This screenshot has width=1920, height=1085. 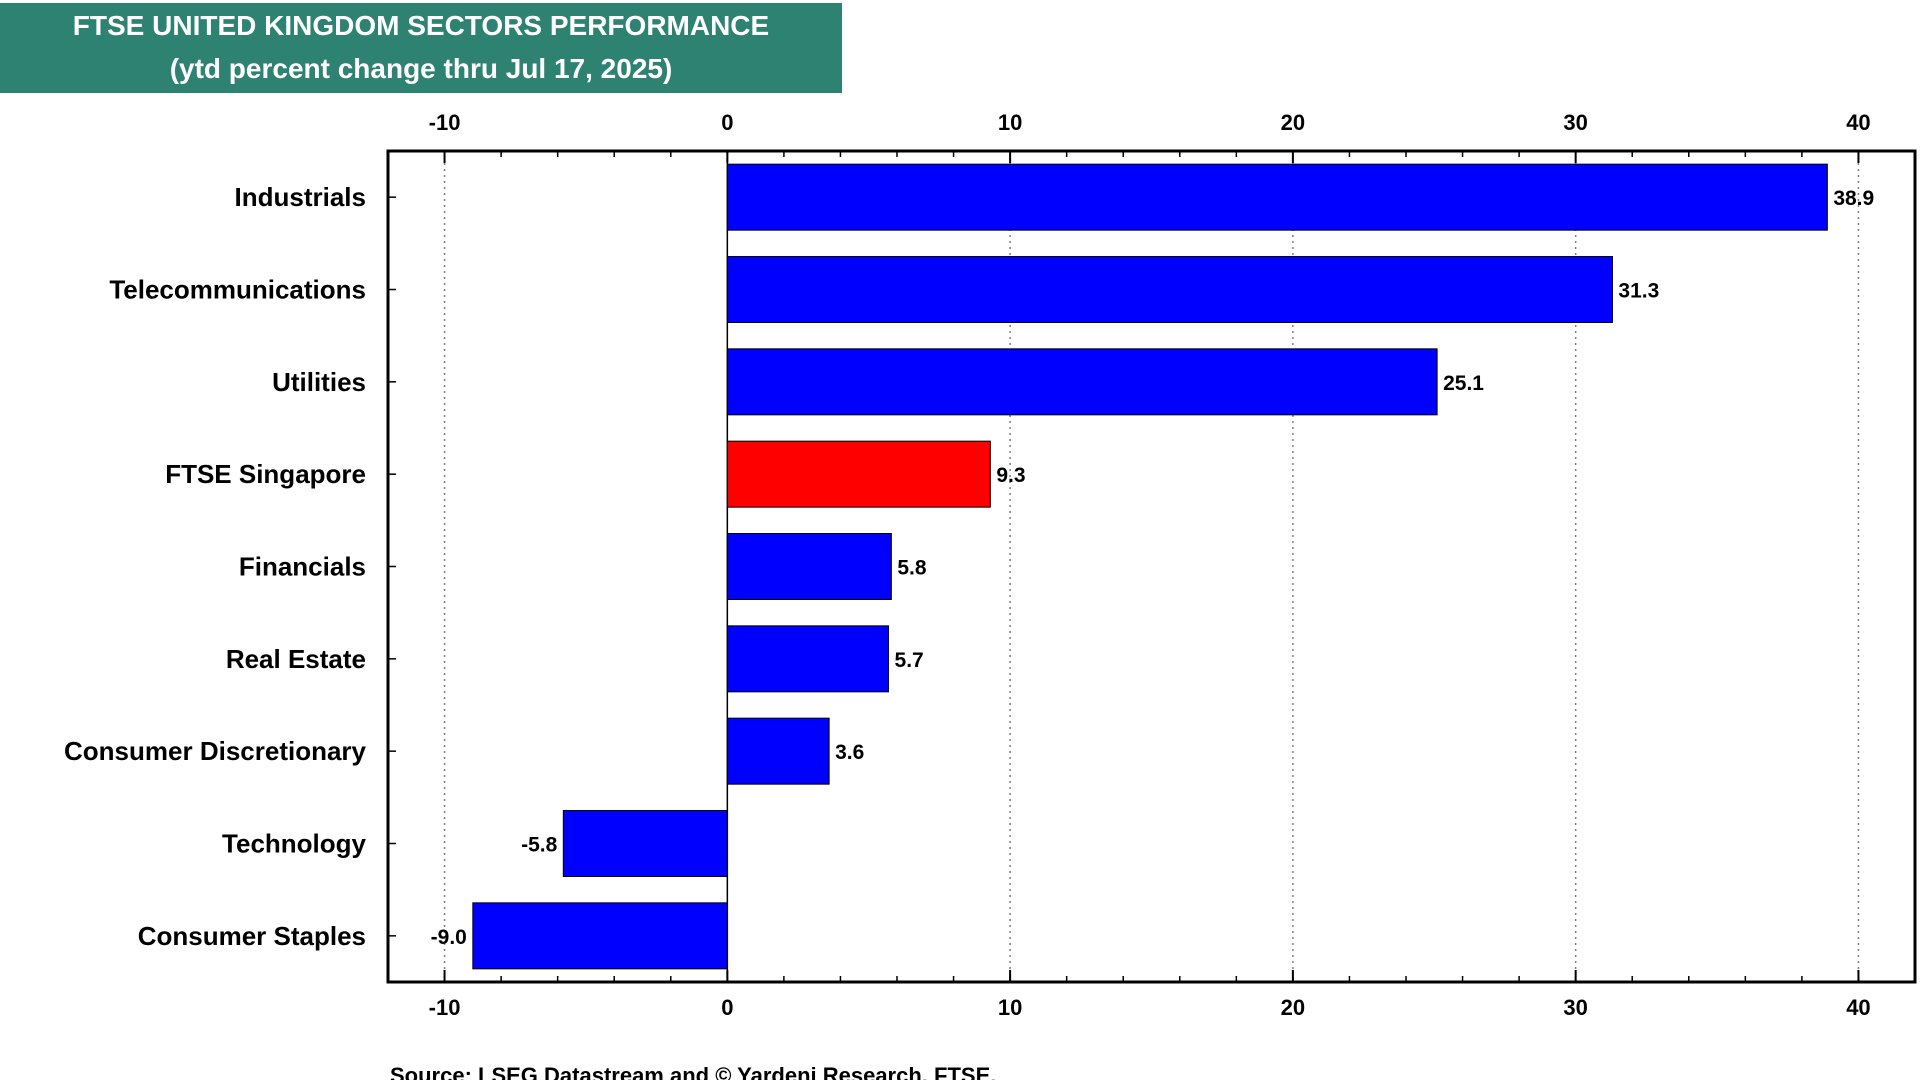 What do you see at coordinates (909, 660) in the screenshot?
I see `value-label: 5.7` at bounding box center [909, 660].